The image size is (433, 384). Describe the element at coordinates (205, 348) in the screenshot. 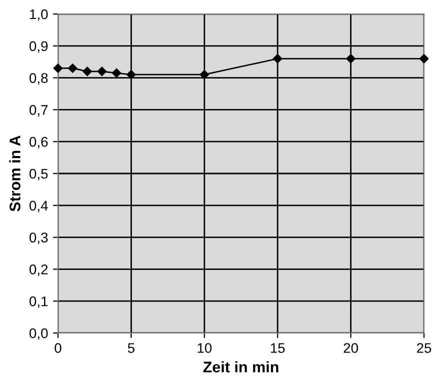

I see `x-tick-label: 10` at that location.